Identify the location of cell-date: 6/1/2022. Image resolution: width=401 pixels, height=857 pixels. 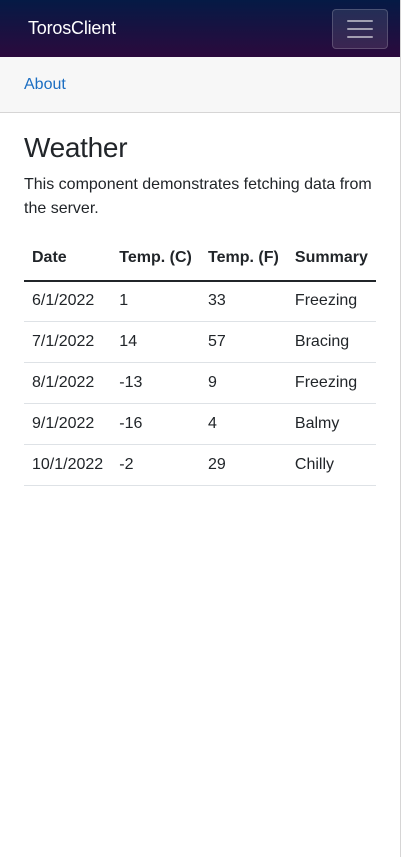
(68, 301).